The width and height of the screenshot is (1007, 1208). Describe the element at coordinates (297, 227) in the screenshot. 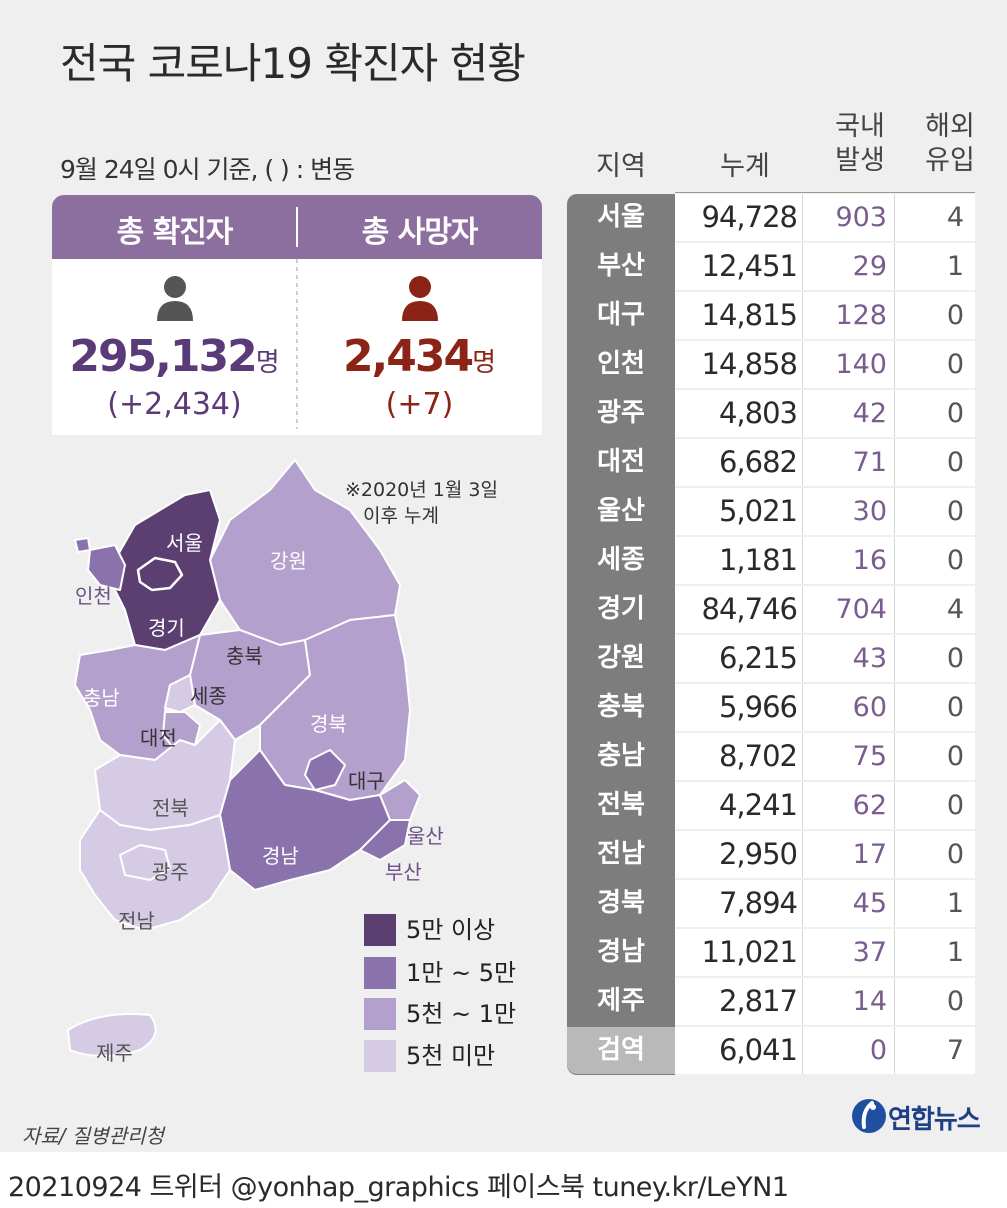

I see `totals-header: 총 확진자 총 사망자` at that location.